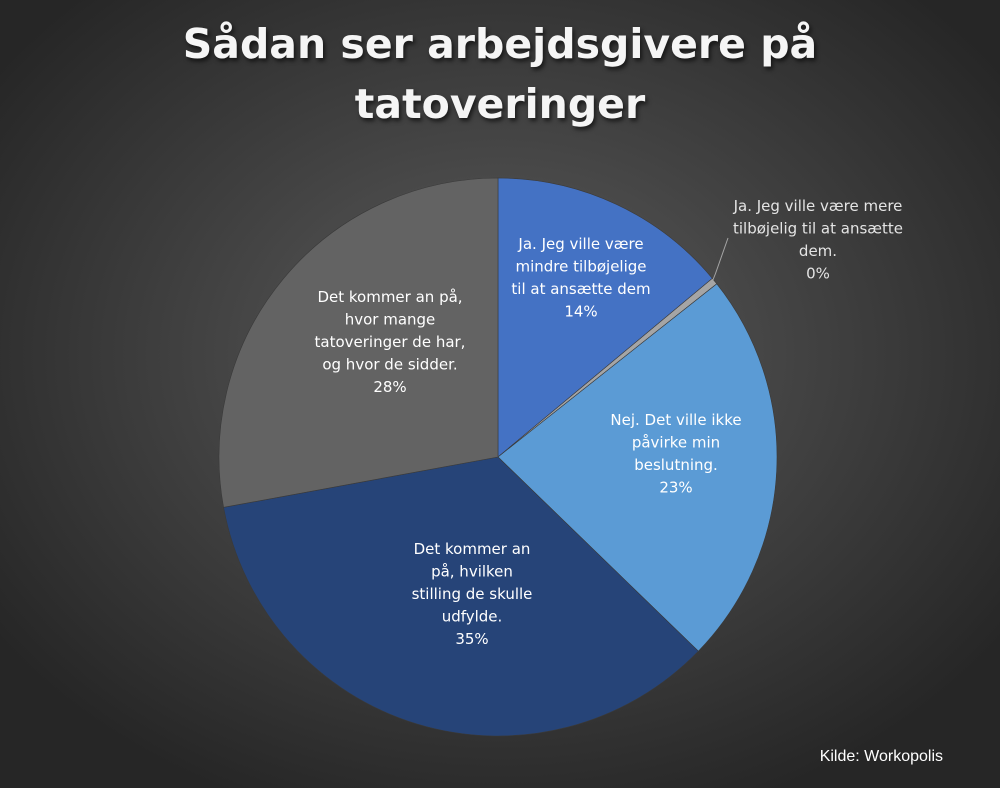  I want to click on slice-label-line: tatoveringer de har,, so click(390, 342).